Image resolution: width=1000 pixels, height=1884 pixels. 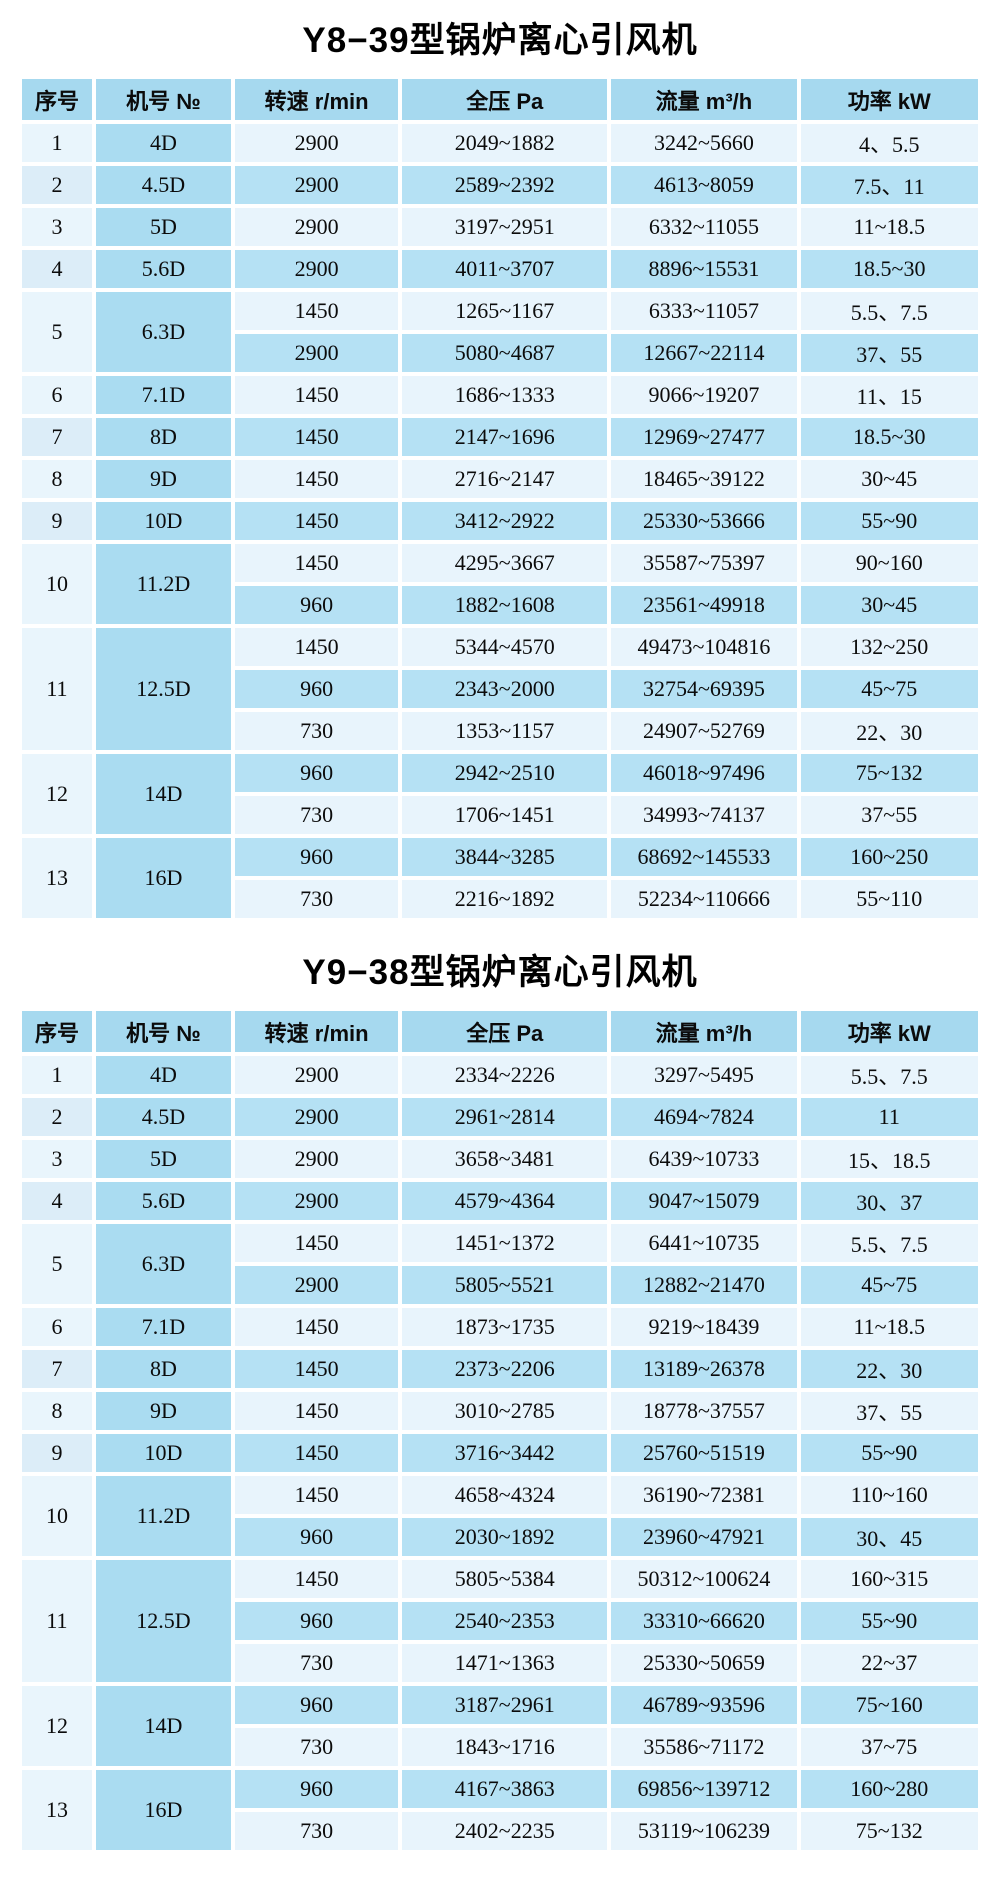 I want to click on power-cell: 160~280, so click(x=889, y=1789).